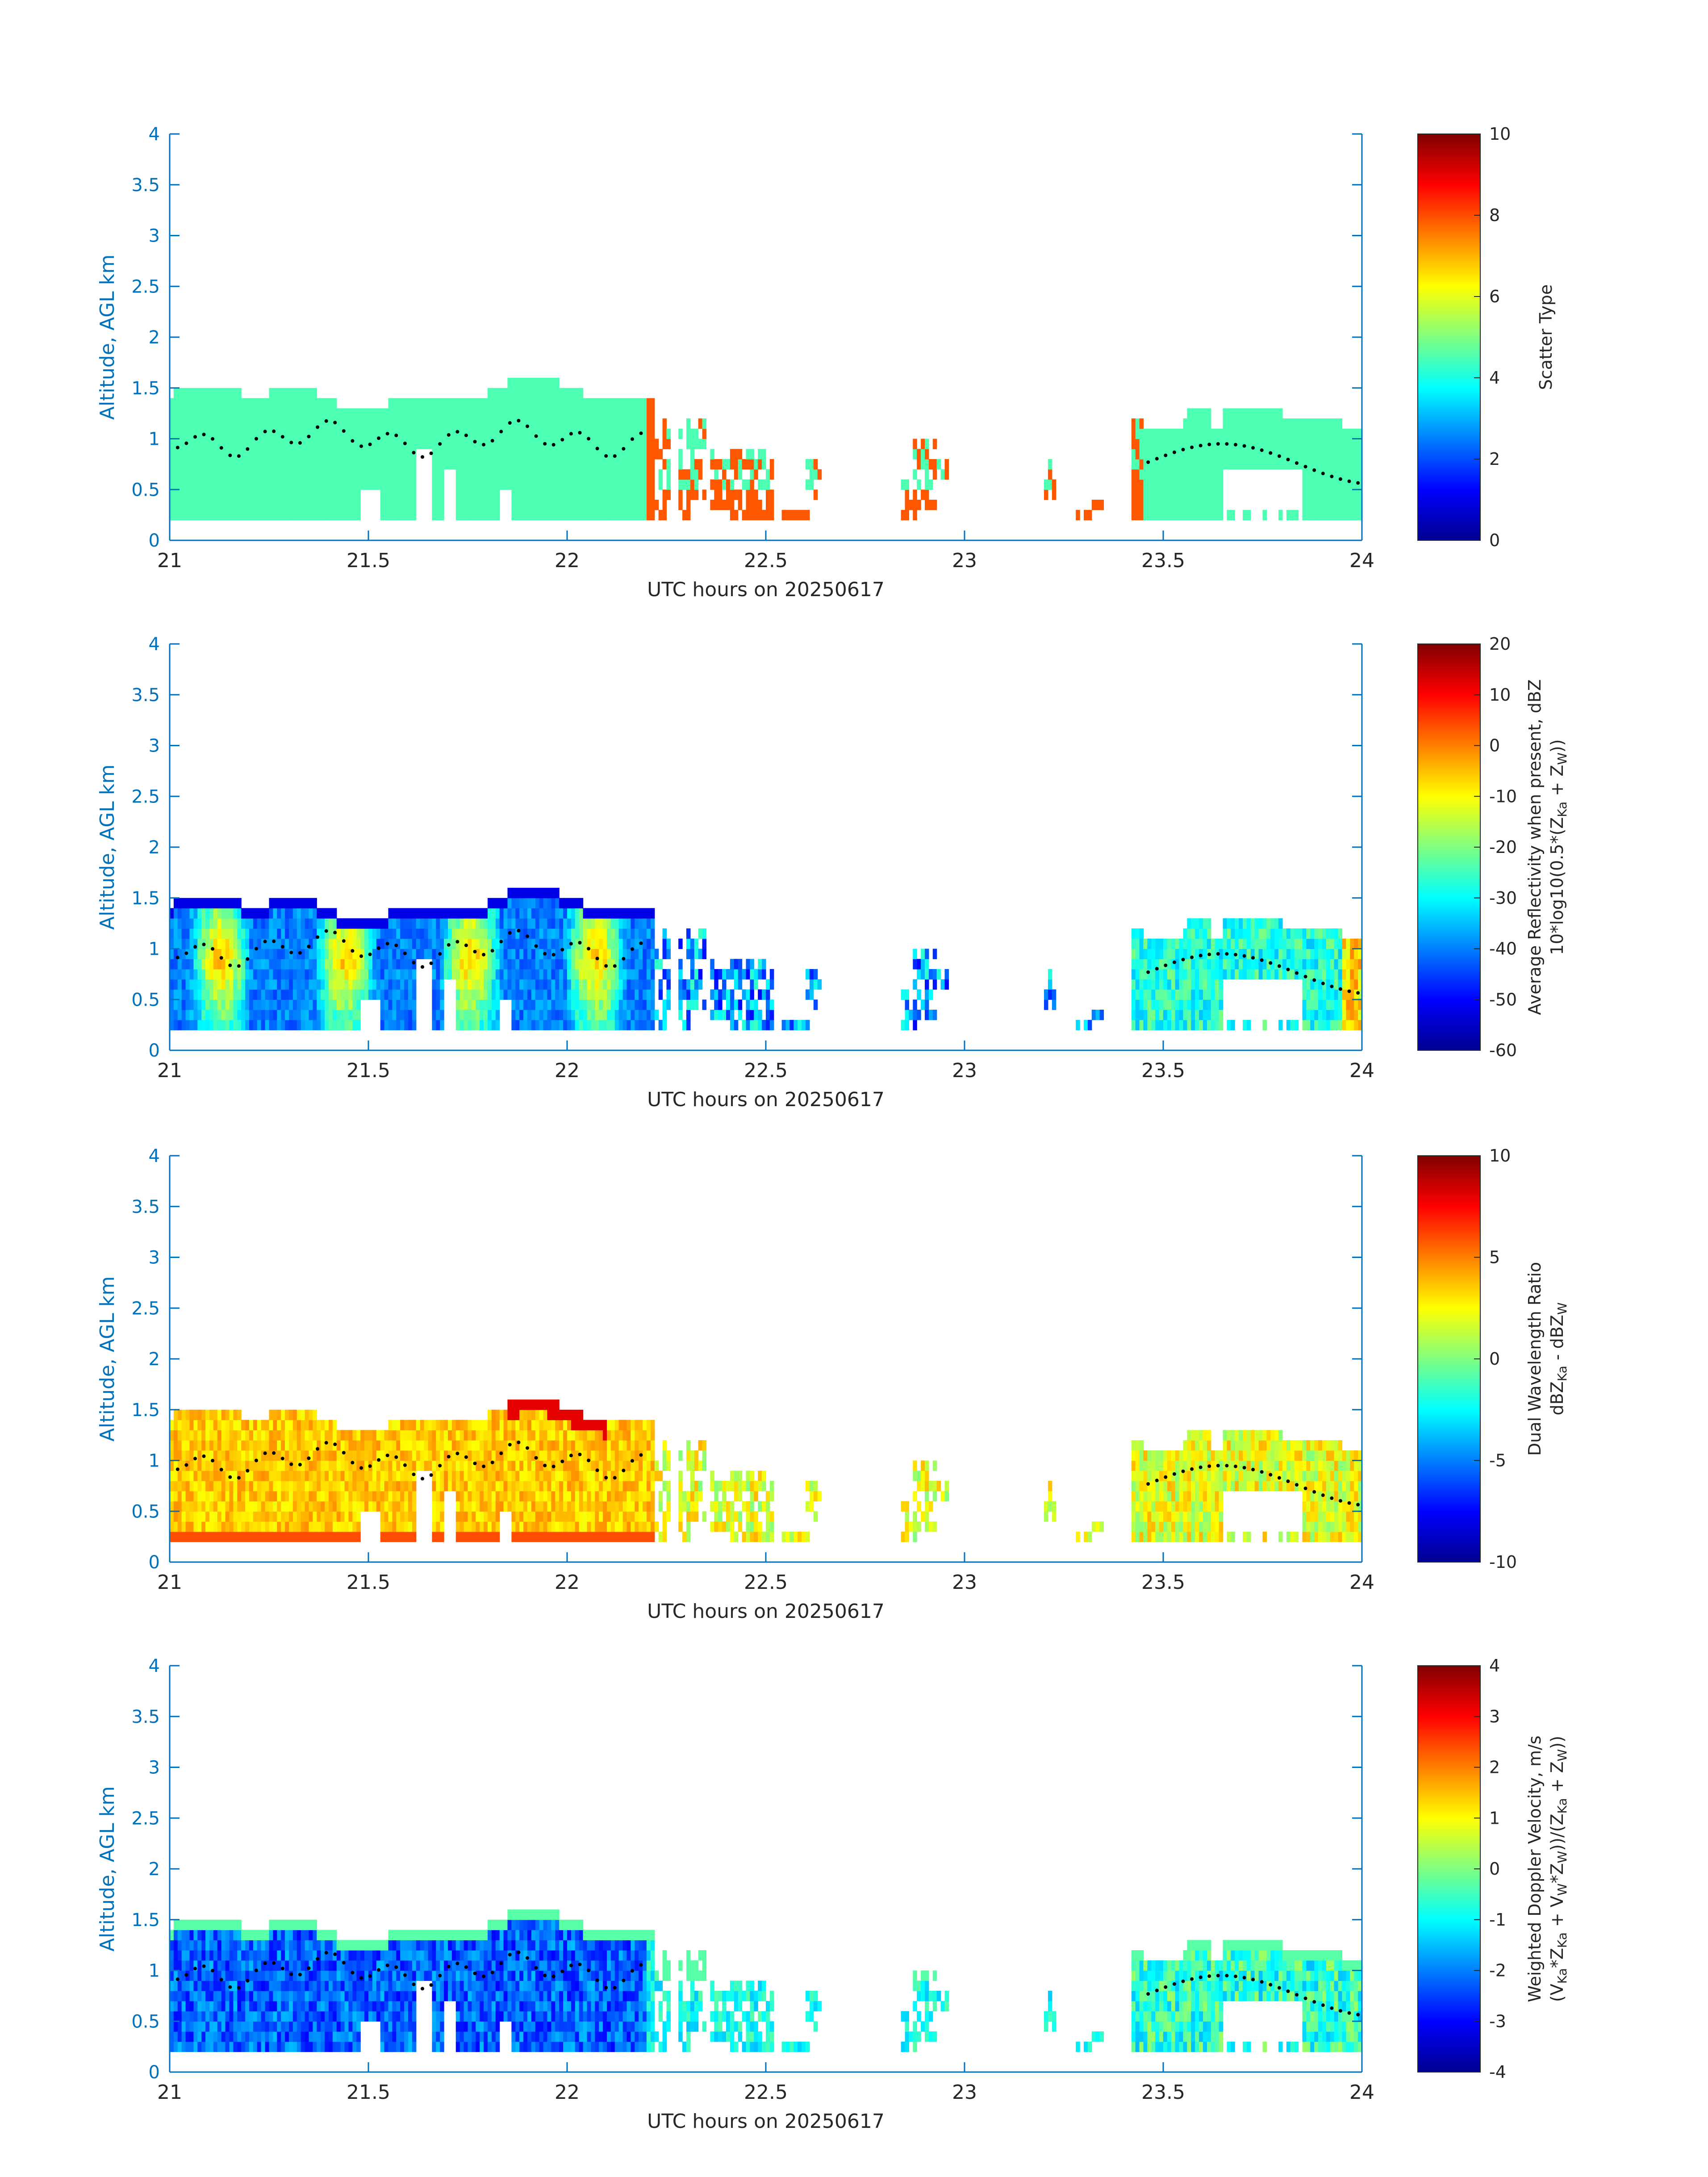  Describe the element at coordinates (1163, 560) in the screenshot. I see `x-tick-label: 23.5` at that location.